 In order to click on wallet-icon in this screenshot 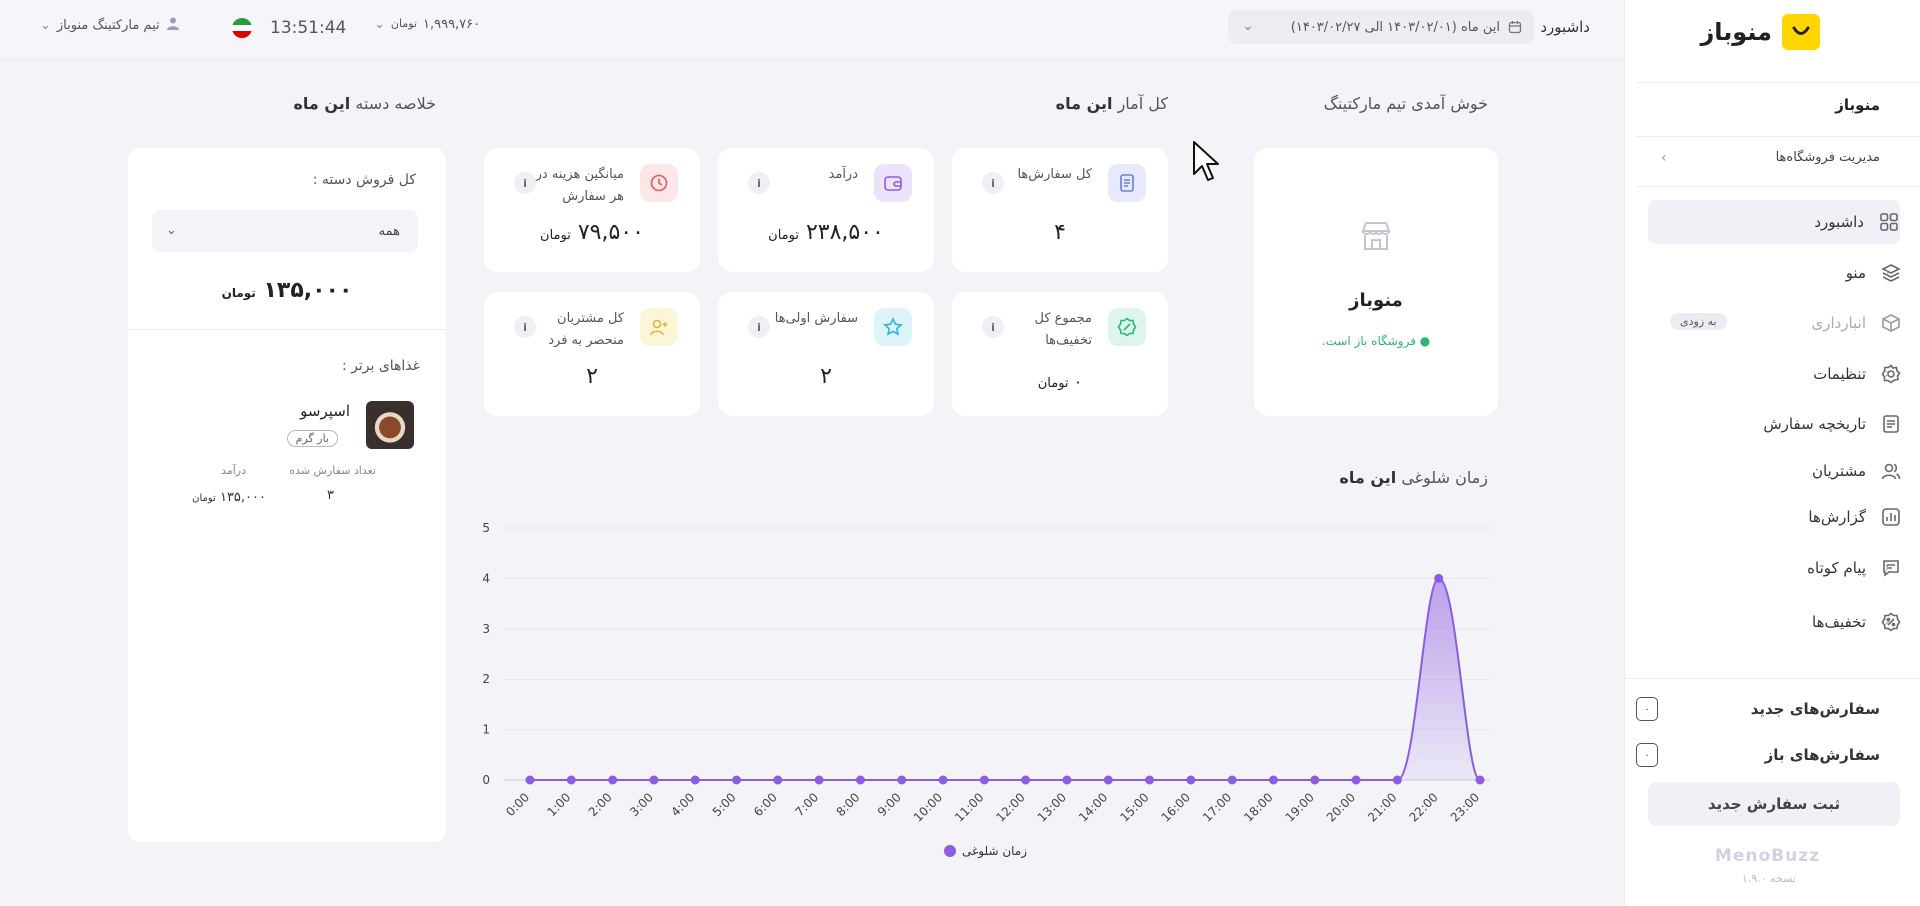, I will do `click(893, 183)`.